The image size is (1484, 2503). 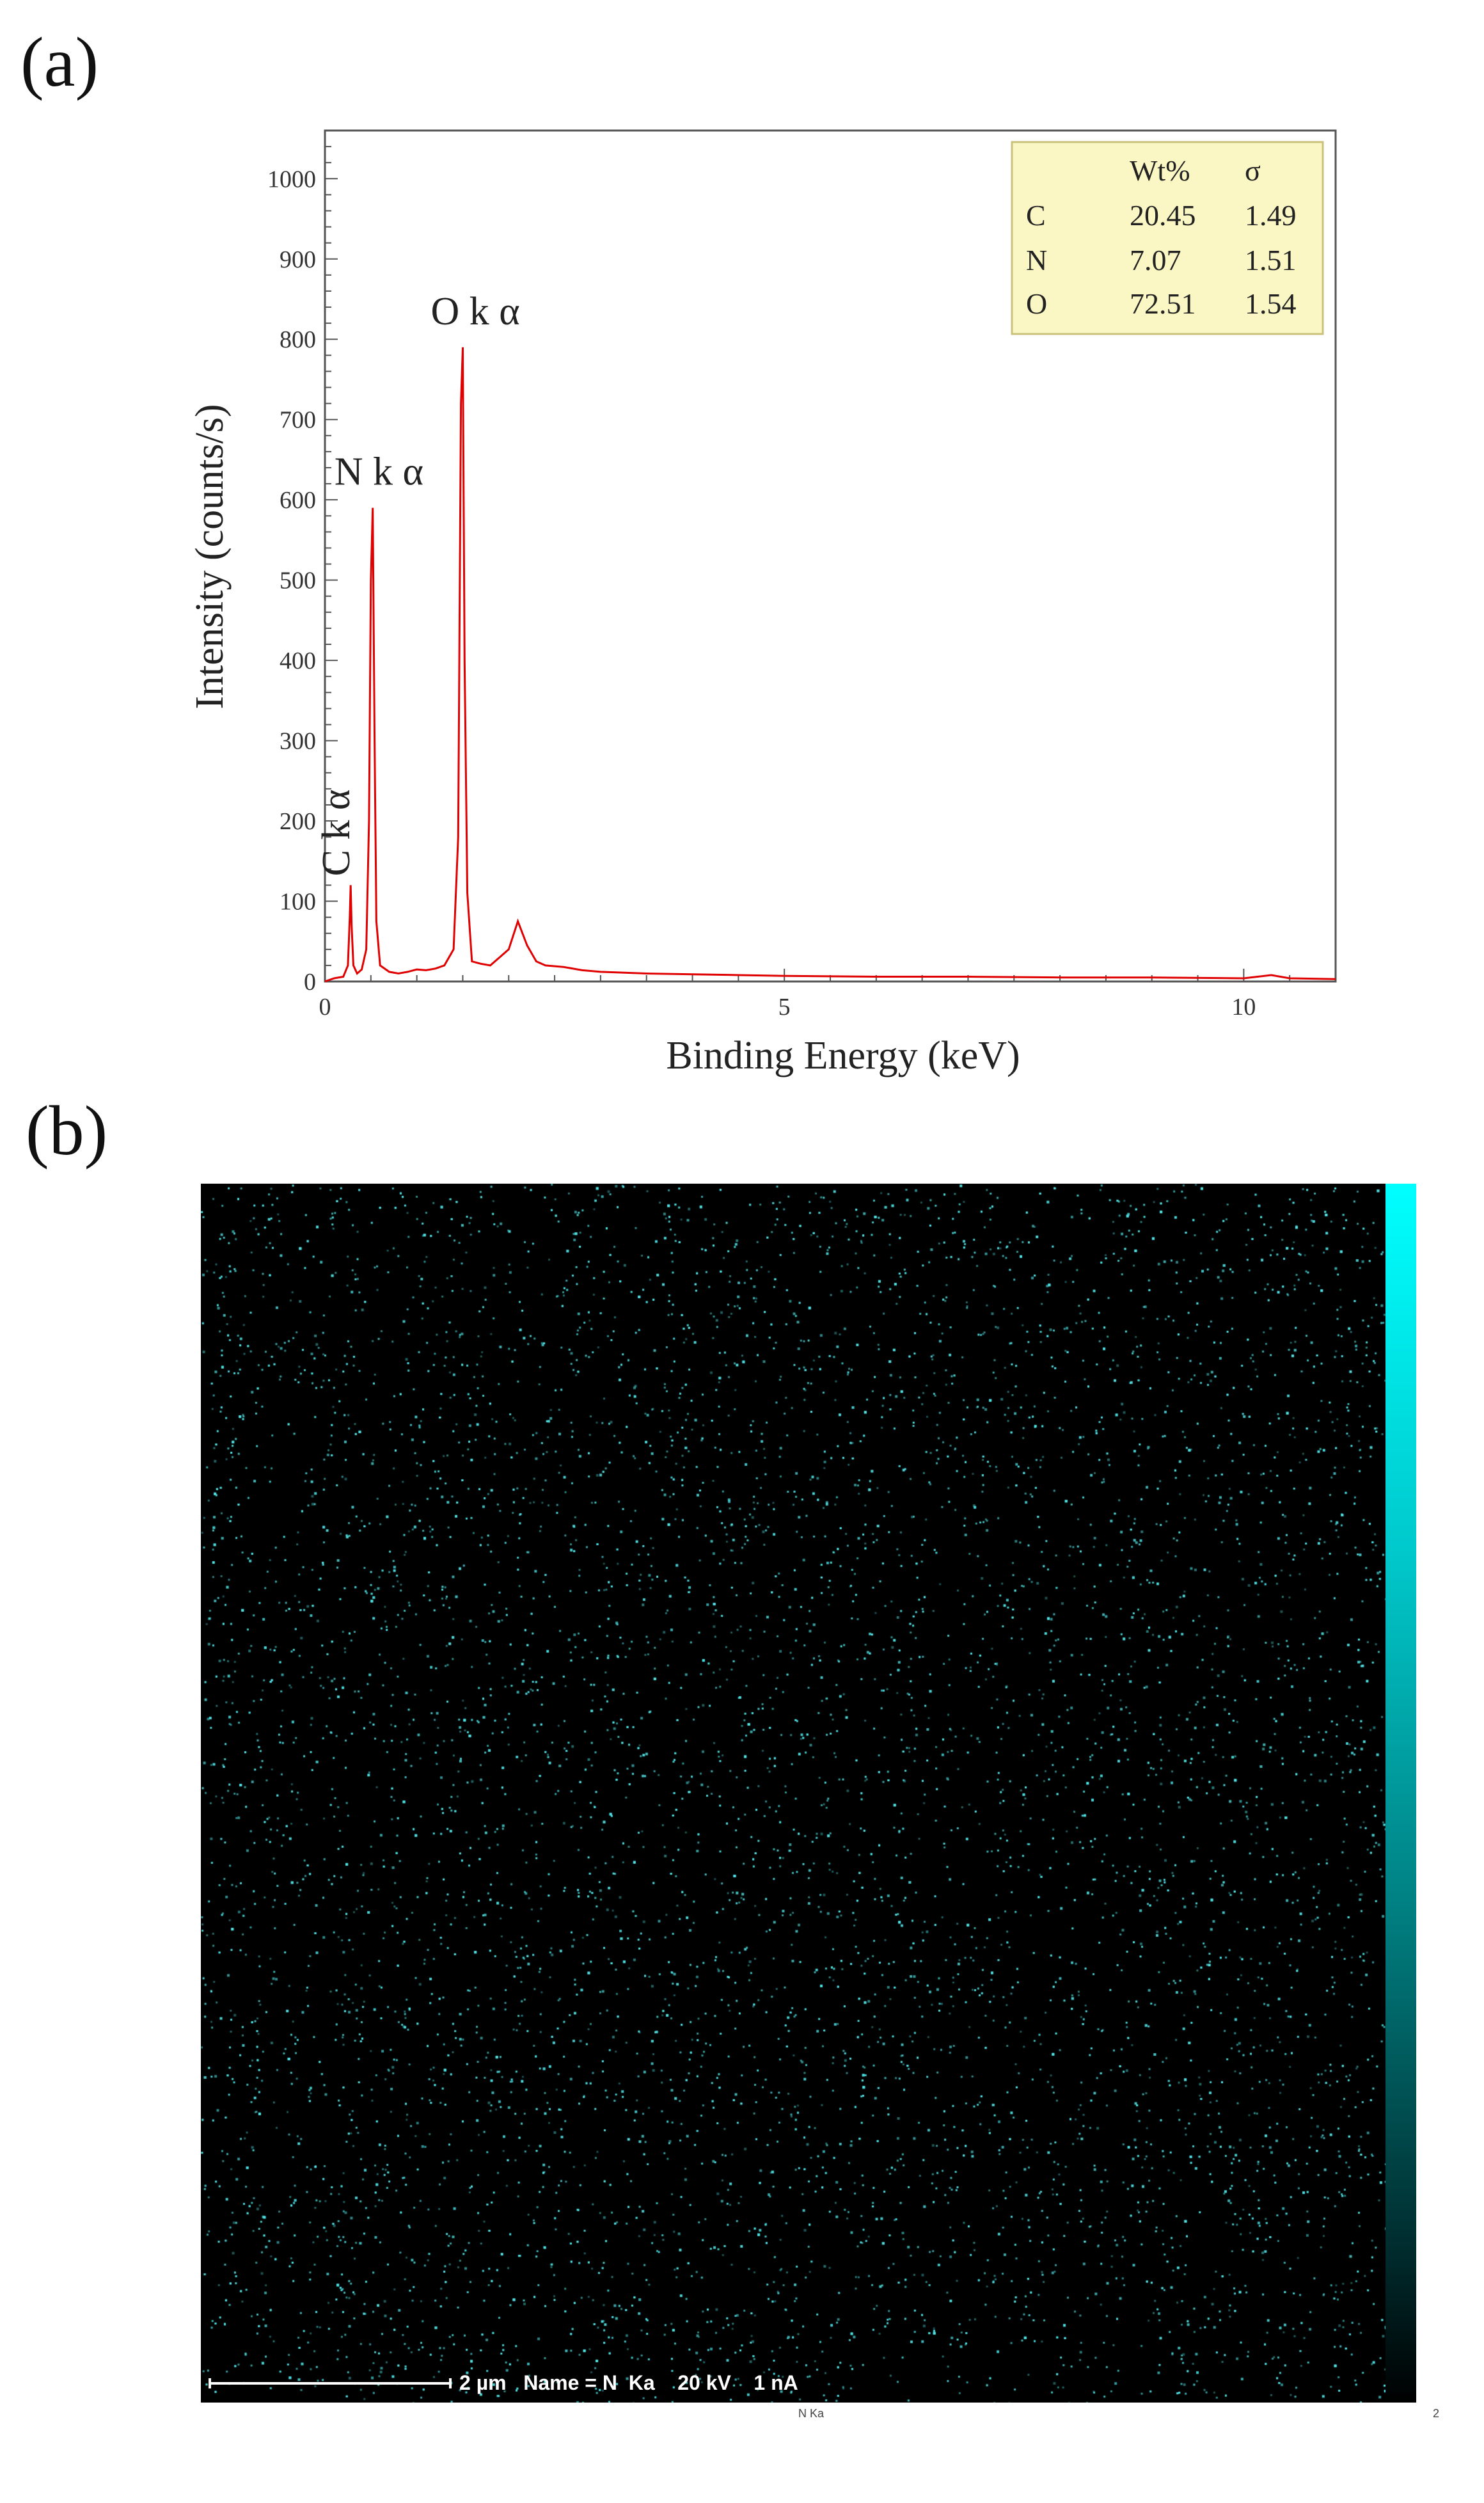 What do you see at coordinates (1271, 260) in the screenshot?
I see `table-cell: 1.51` at bounding box center [1271, 260].